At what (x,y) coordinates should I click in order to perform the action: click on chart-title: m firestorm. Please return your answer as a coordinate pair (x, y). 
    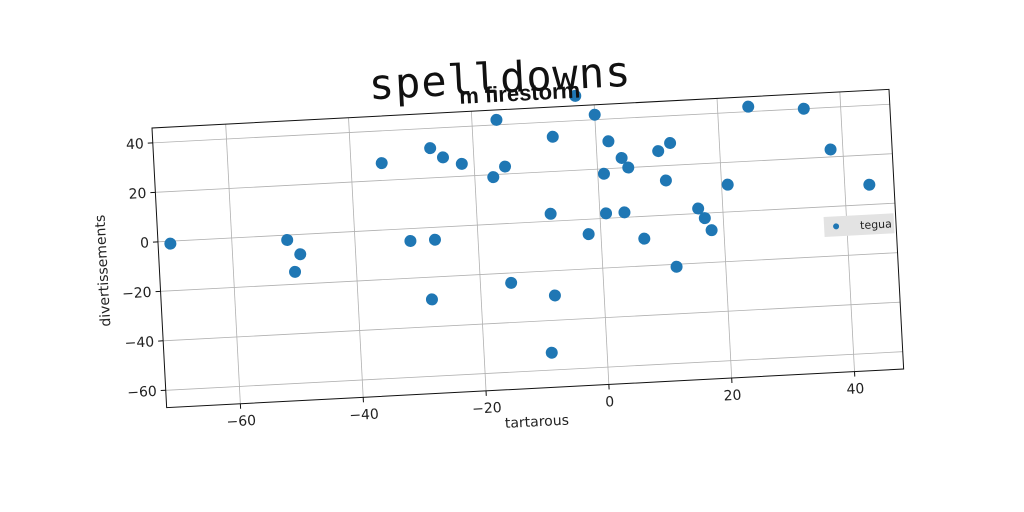
    Looking at the image, I should click on (520, 93).